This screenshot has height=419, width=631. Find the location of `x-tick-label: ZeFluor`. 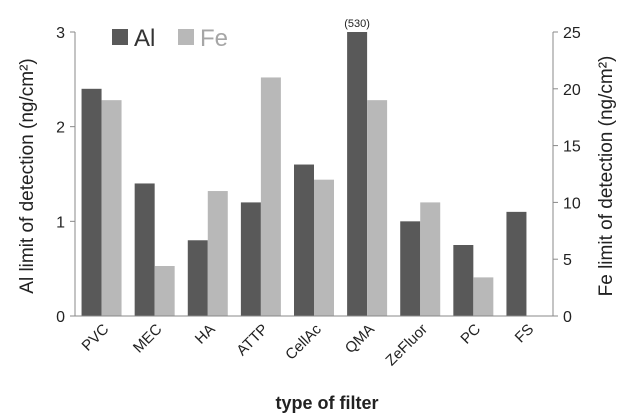

x-tick-label: ZeFluor is located at coordinates (406, 345).